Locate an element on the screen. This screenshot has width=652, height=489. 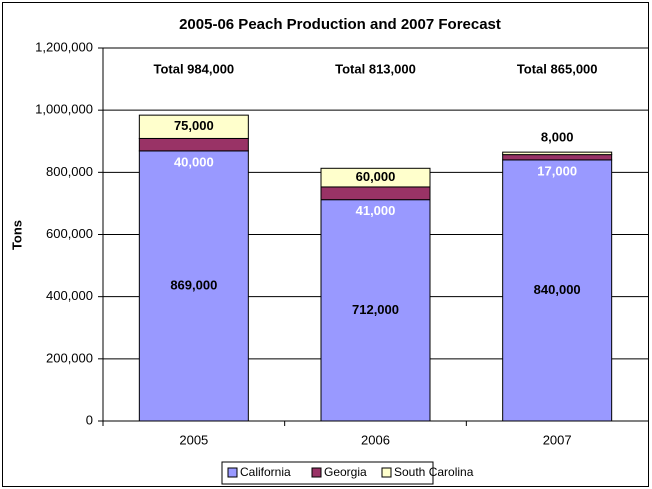
legend-label: Georgia is located at coordinates (345, 472).